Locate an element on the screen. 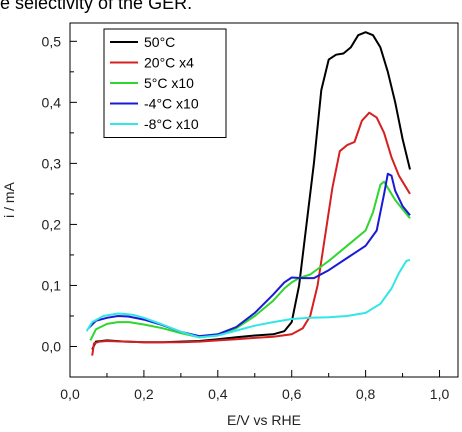 This screenshot has width=462, height=432. legend-label: -8°C x10 is located at coordinates (171, 124).